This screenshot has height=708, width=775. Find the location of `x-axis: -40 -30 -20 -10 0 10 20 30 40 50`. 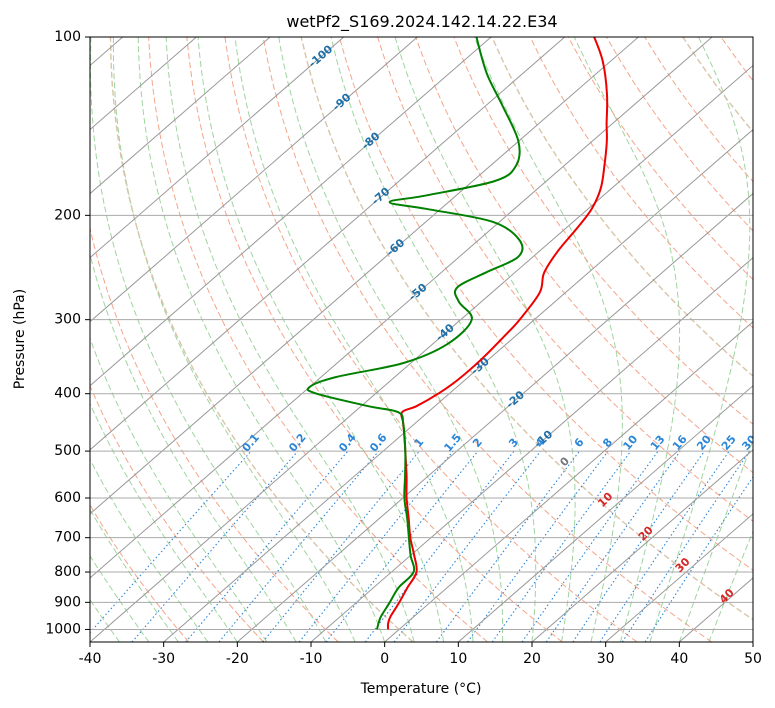

x-axis: -40 -30 -20 -10 0 10 20 30 40 50 is located at coordinates (420, 654).